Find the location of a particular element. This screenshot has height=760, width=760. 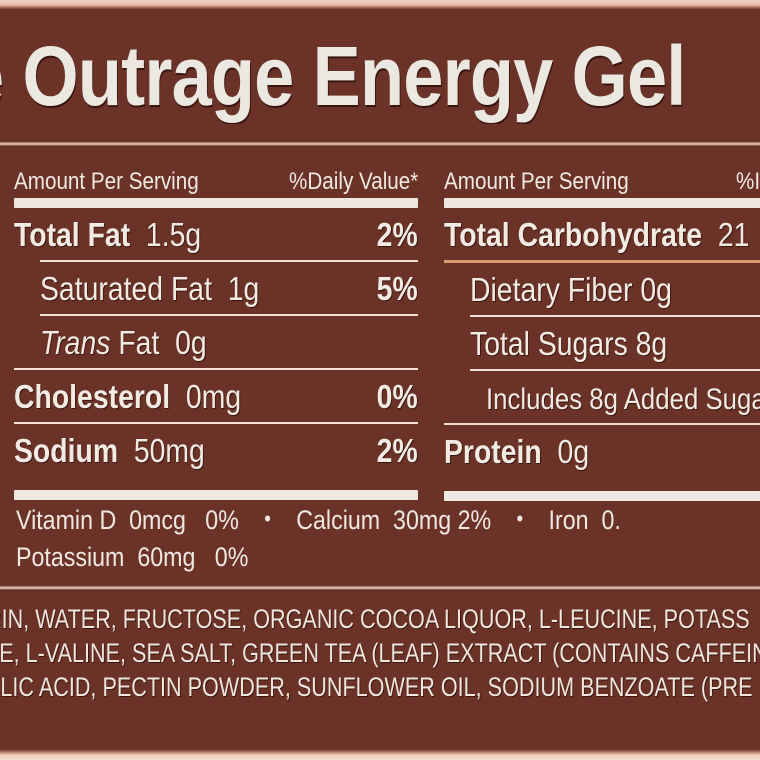

nutrient-label: Includes 8g Added Suga is located at coordinates (623, 399).